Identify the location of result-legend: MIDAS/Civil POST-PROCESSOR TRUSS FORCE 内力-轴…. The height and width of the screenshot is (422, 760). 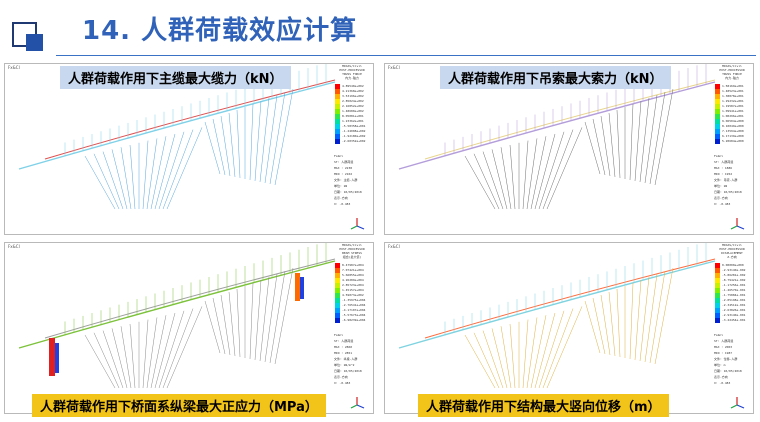
(732, 149).